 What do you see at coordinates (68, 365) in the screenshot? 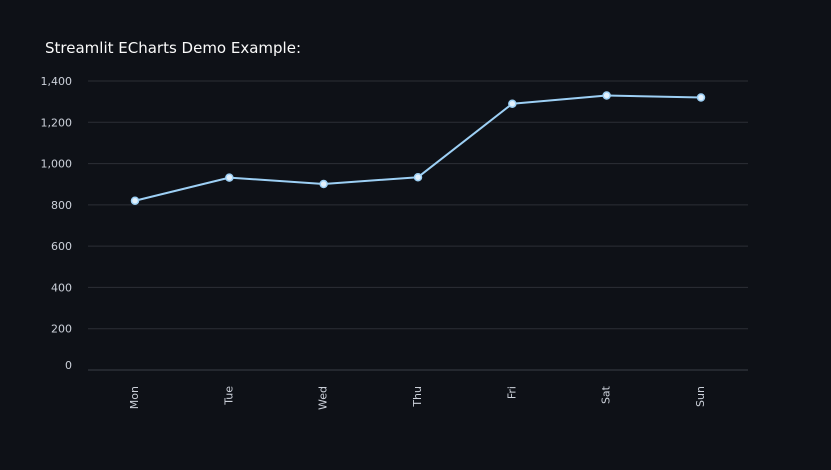
I see `y-tick-label: 0` at bounding box center [68, 365].